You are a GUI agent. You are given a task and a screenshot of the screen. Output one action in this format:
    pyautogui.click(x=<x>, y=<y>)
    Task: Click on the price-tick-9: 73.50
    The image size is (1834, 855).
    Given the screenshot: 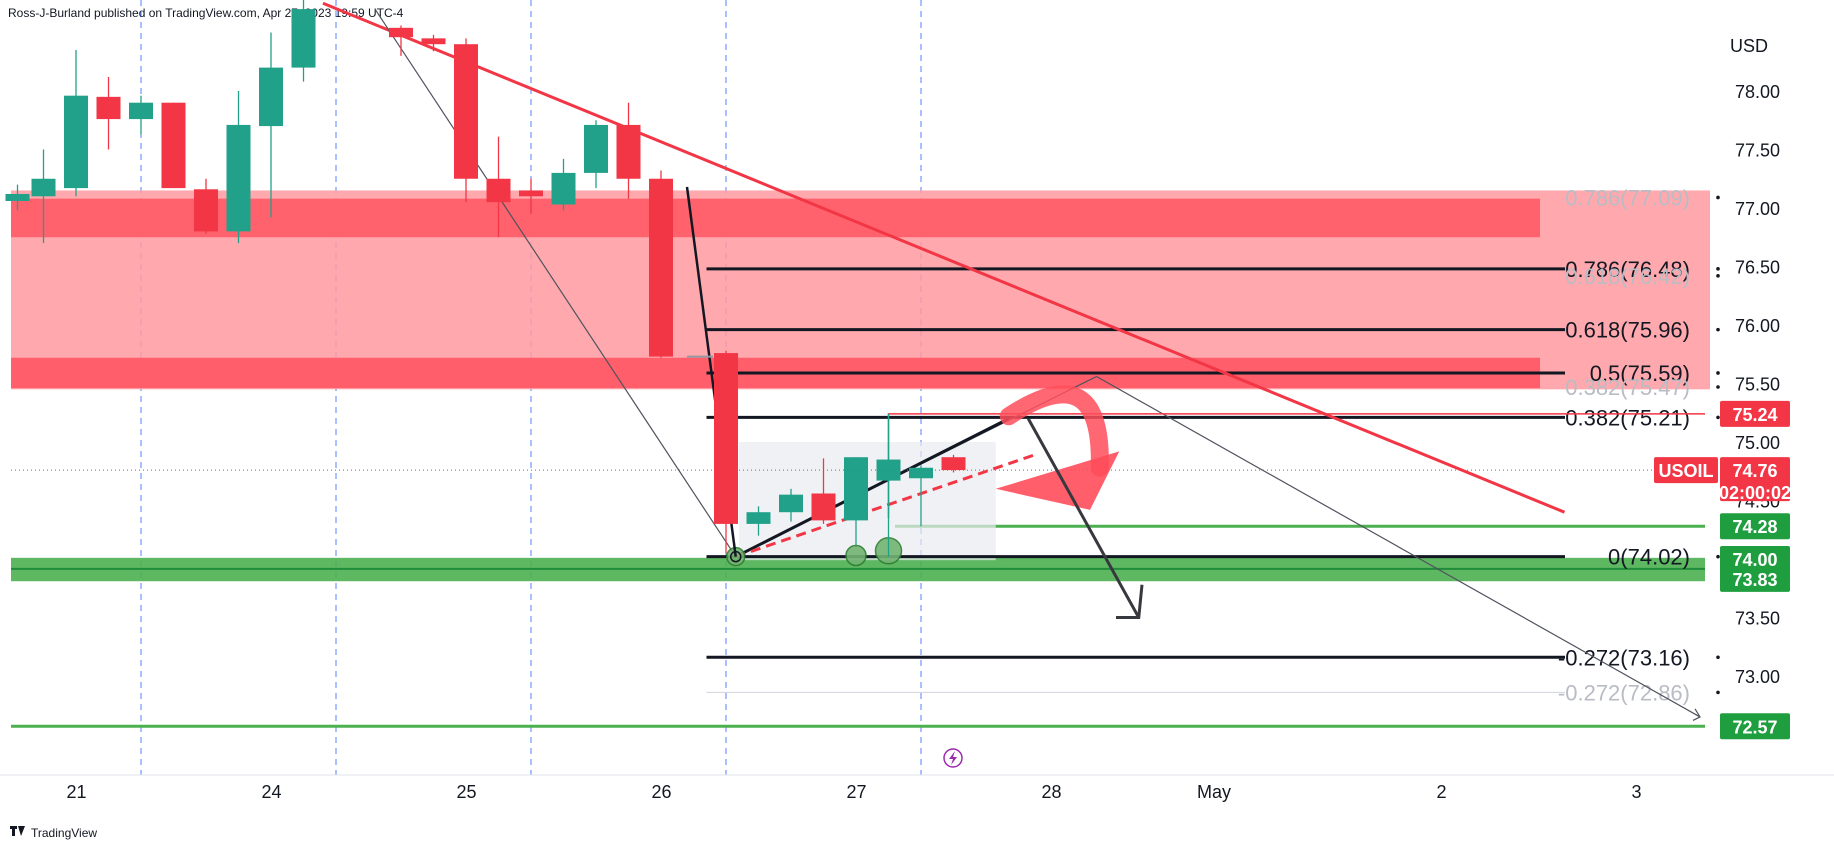 What is the action you would take?
    pyautogui.click(x=1757, y=619)
    